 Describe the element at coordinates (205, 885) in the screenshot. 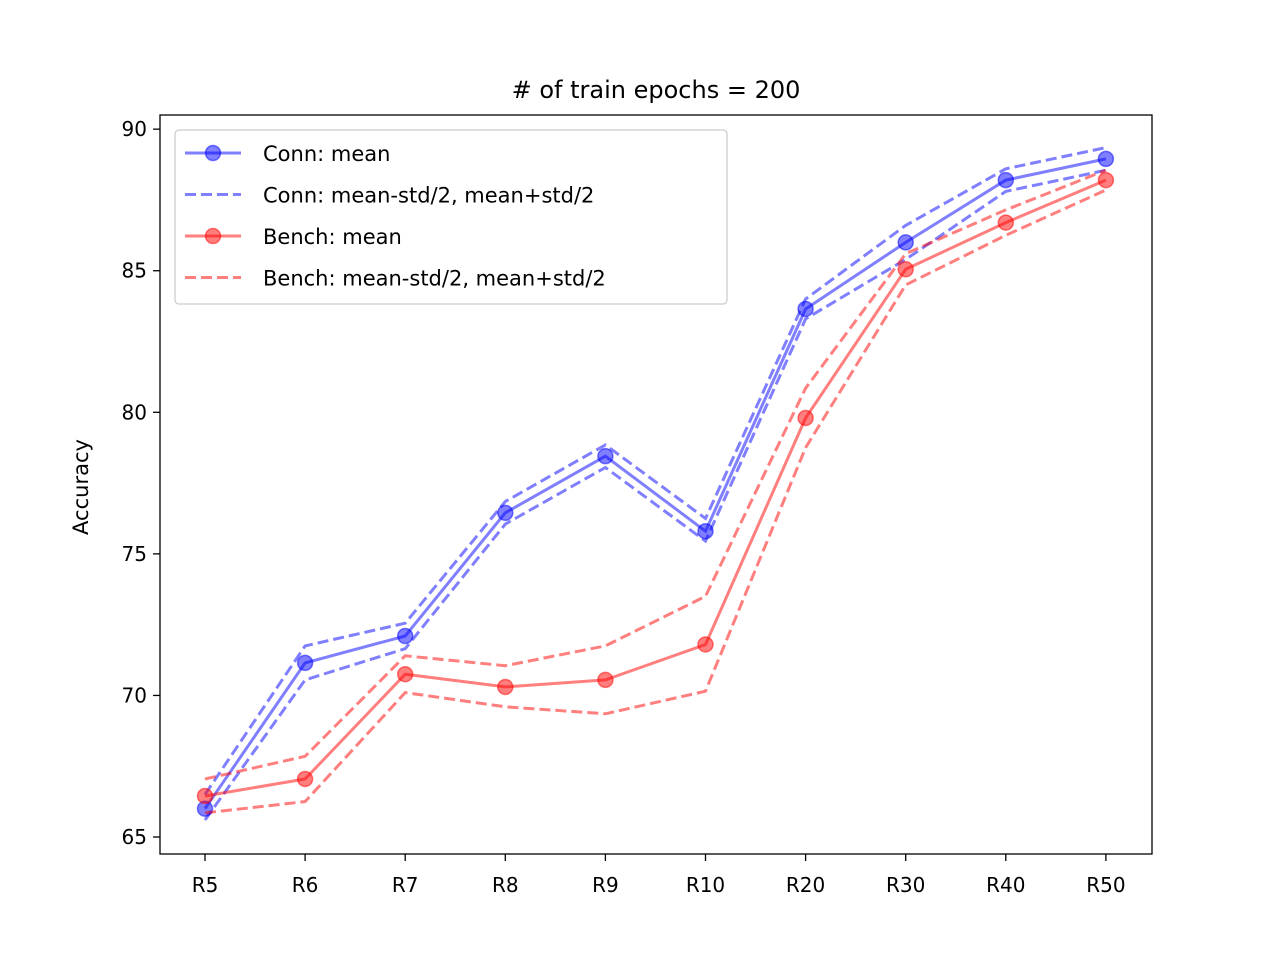

I see `x-tick-label: R5` at that location.